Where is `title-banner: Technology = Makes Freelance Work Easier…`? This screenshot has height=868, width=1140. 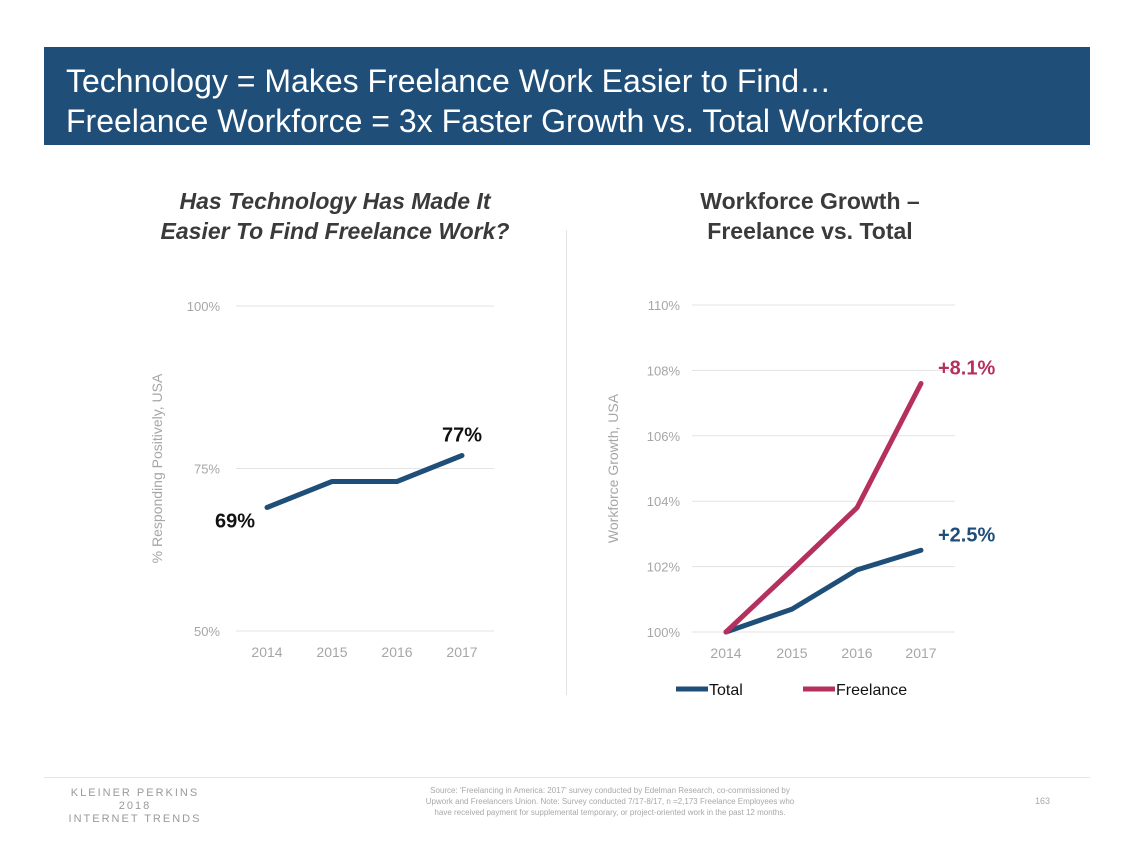
title-banner: Technology = Makes Freelance Work Easier… is located at coordinates (567, 96).